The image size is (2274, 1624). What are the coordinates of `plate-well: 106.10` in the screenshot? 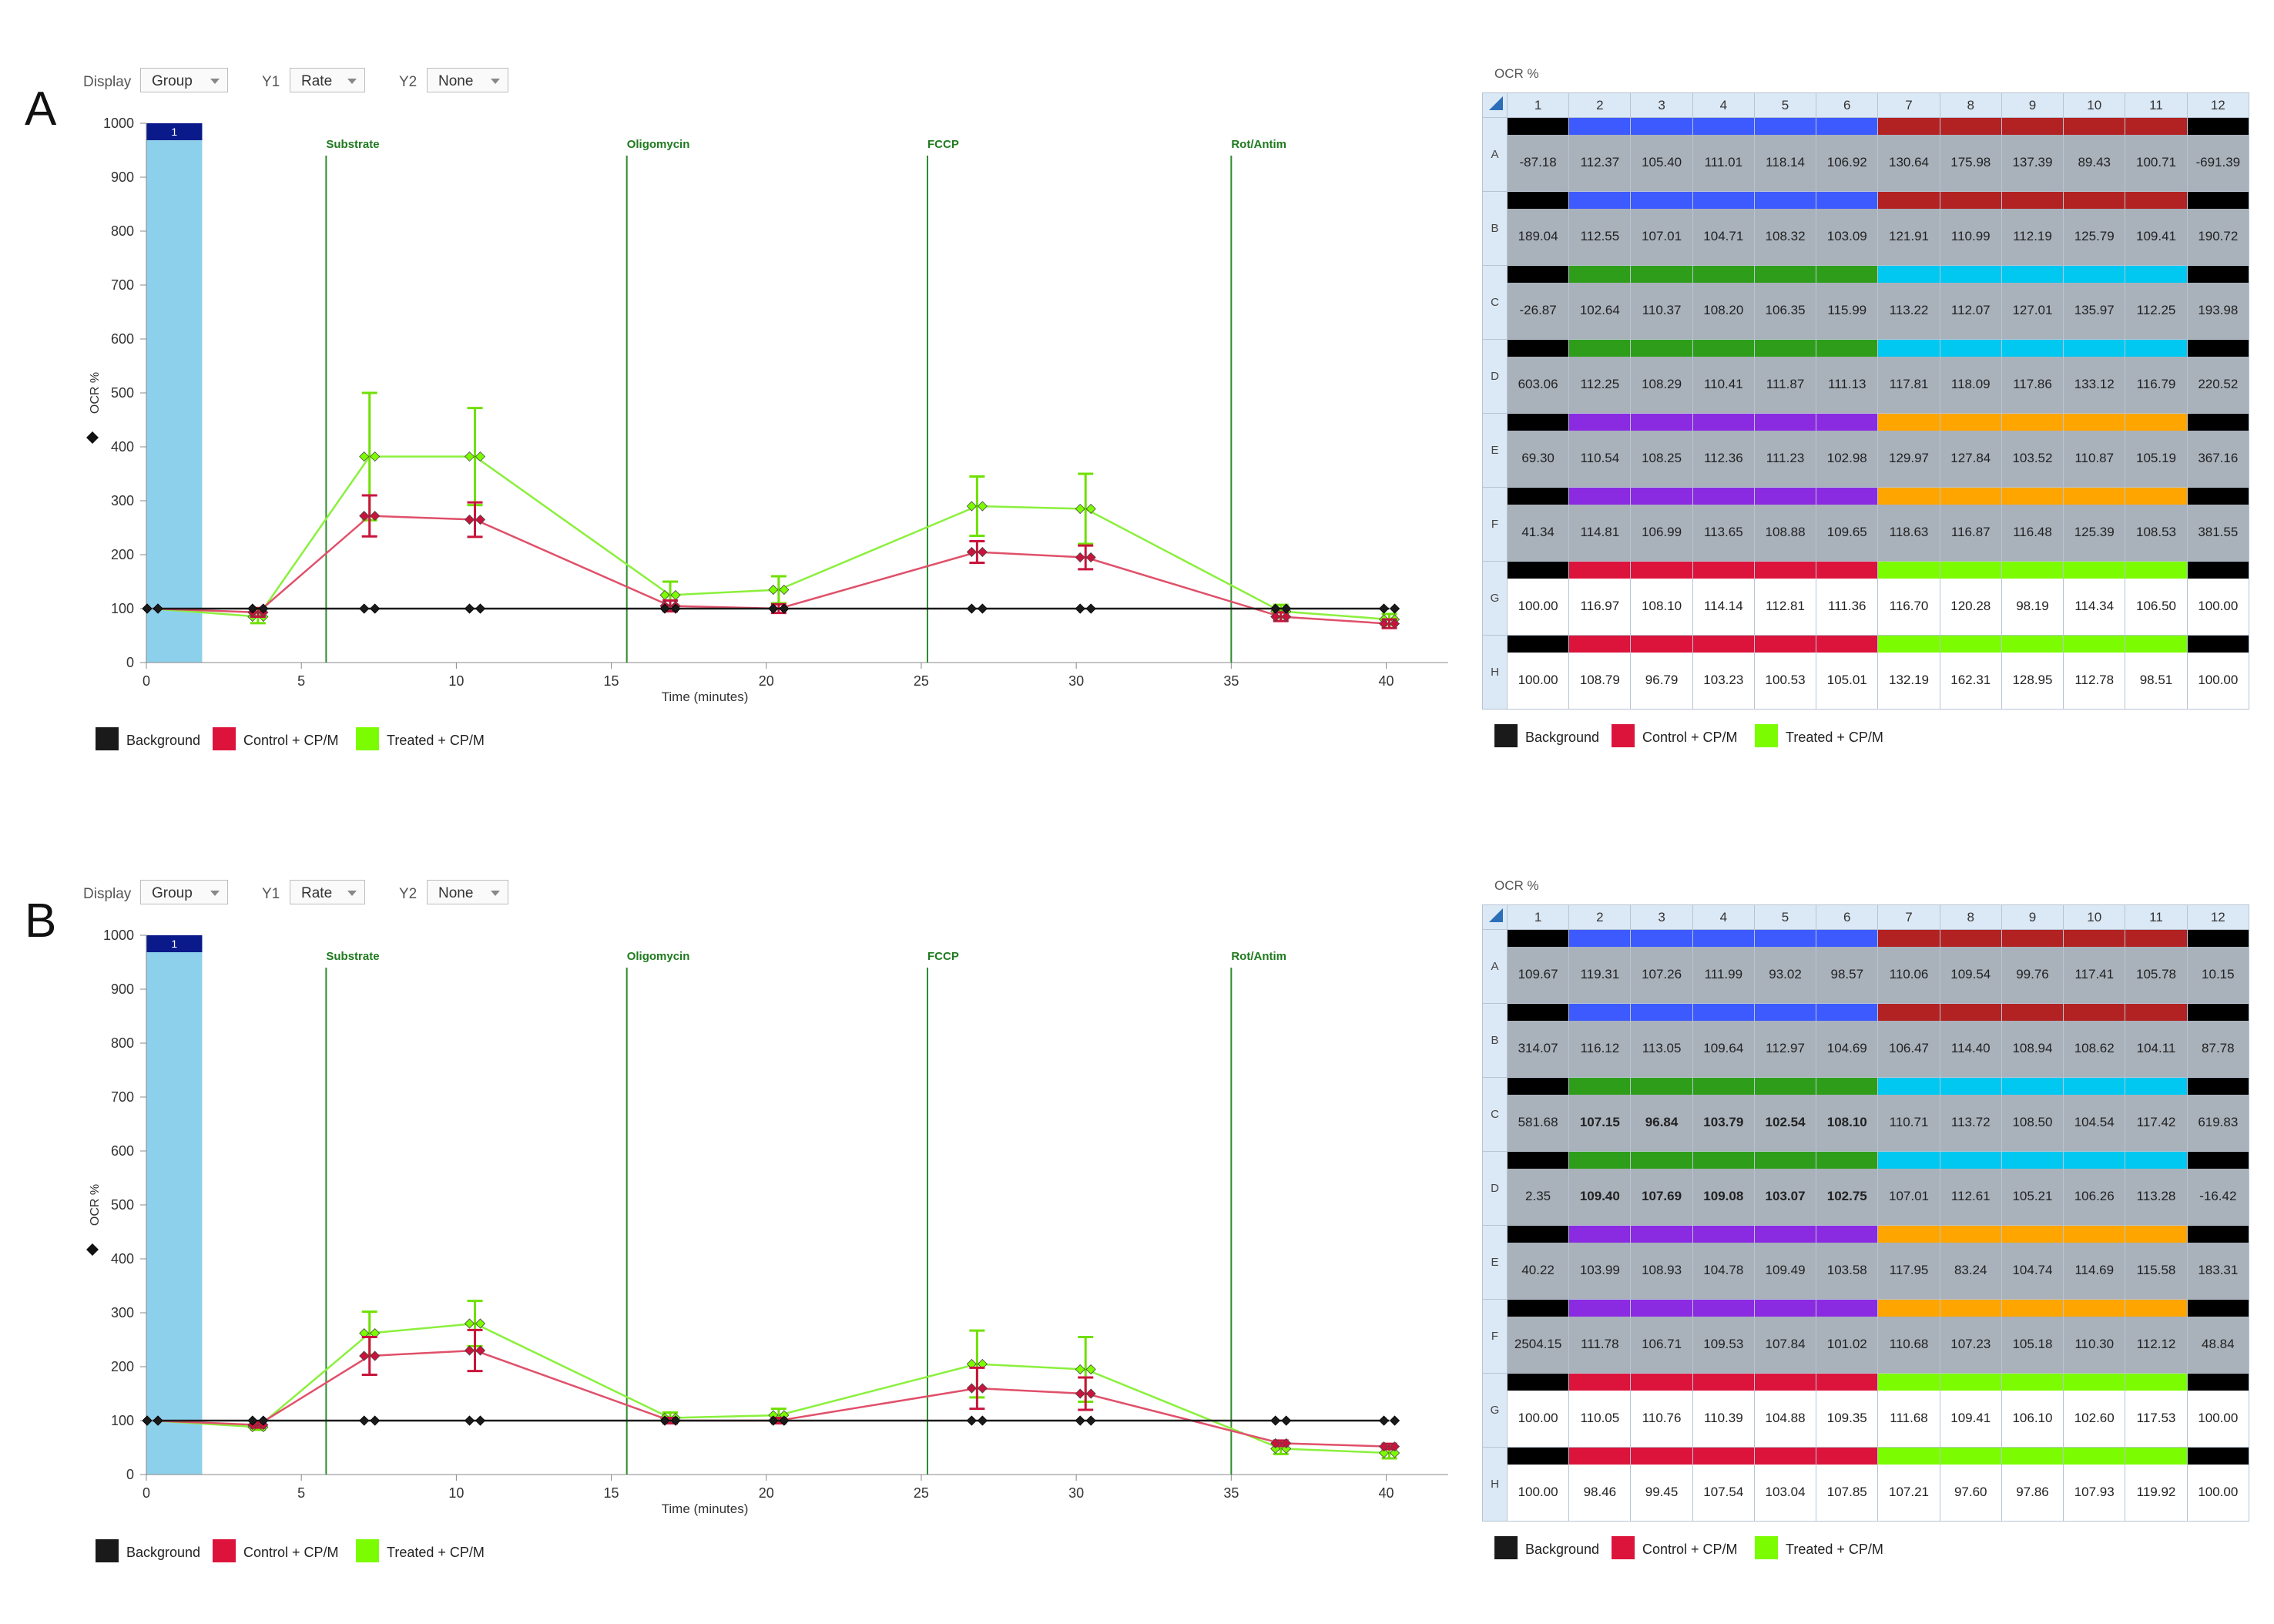 It's located at (2033, 1410).